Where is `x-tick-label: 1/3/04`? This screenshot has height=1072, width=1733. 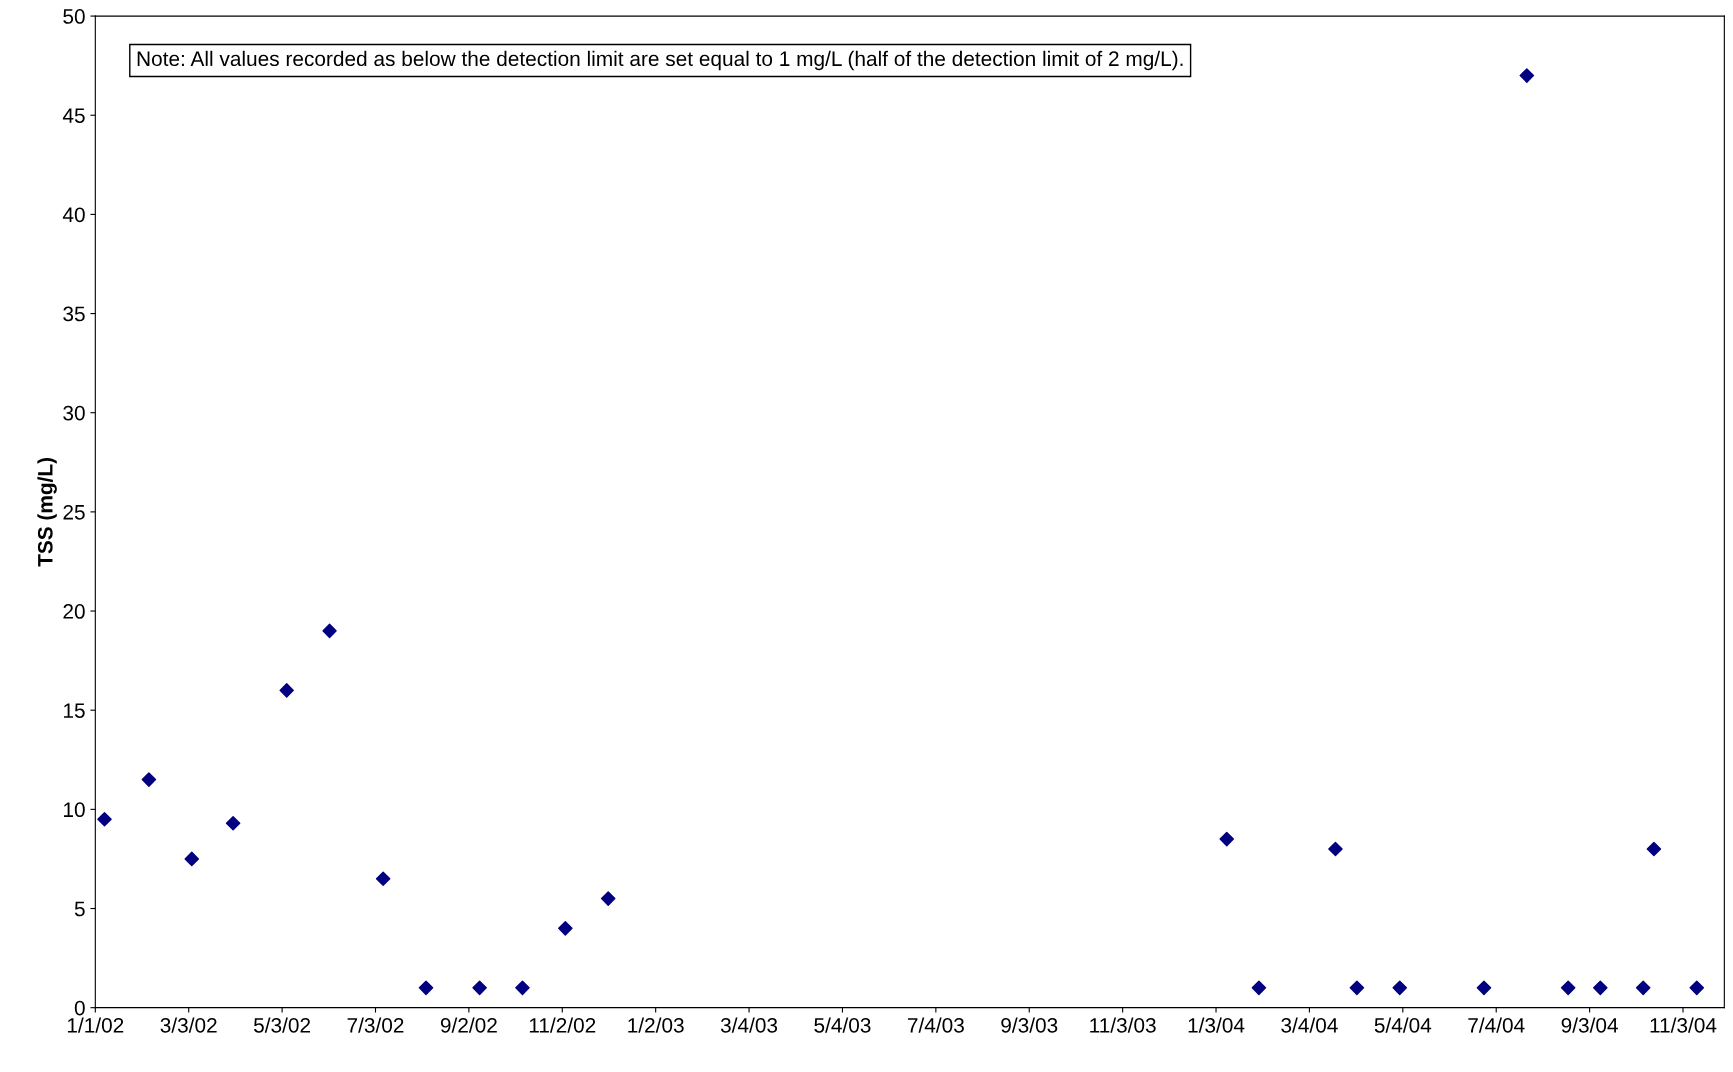
x-tick-label: 1/3/04 is located at coordinates (1216, 1025).